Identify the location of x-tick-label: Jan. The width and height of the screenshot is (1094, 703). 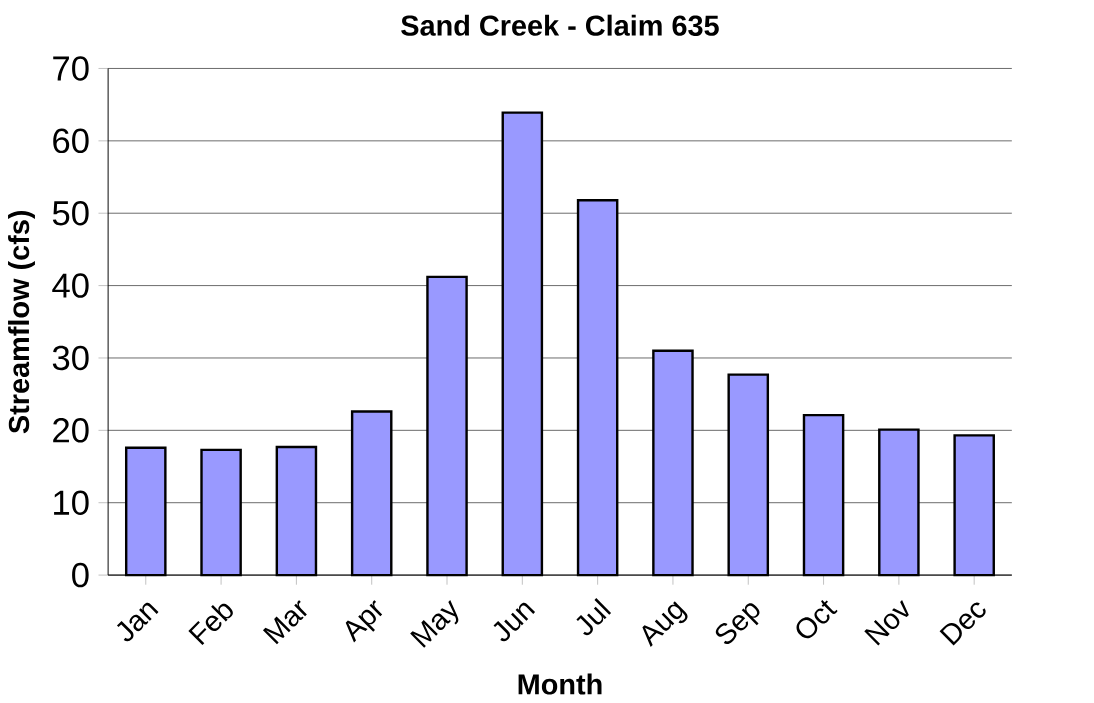
(137, 622).